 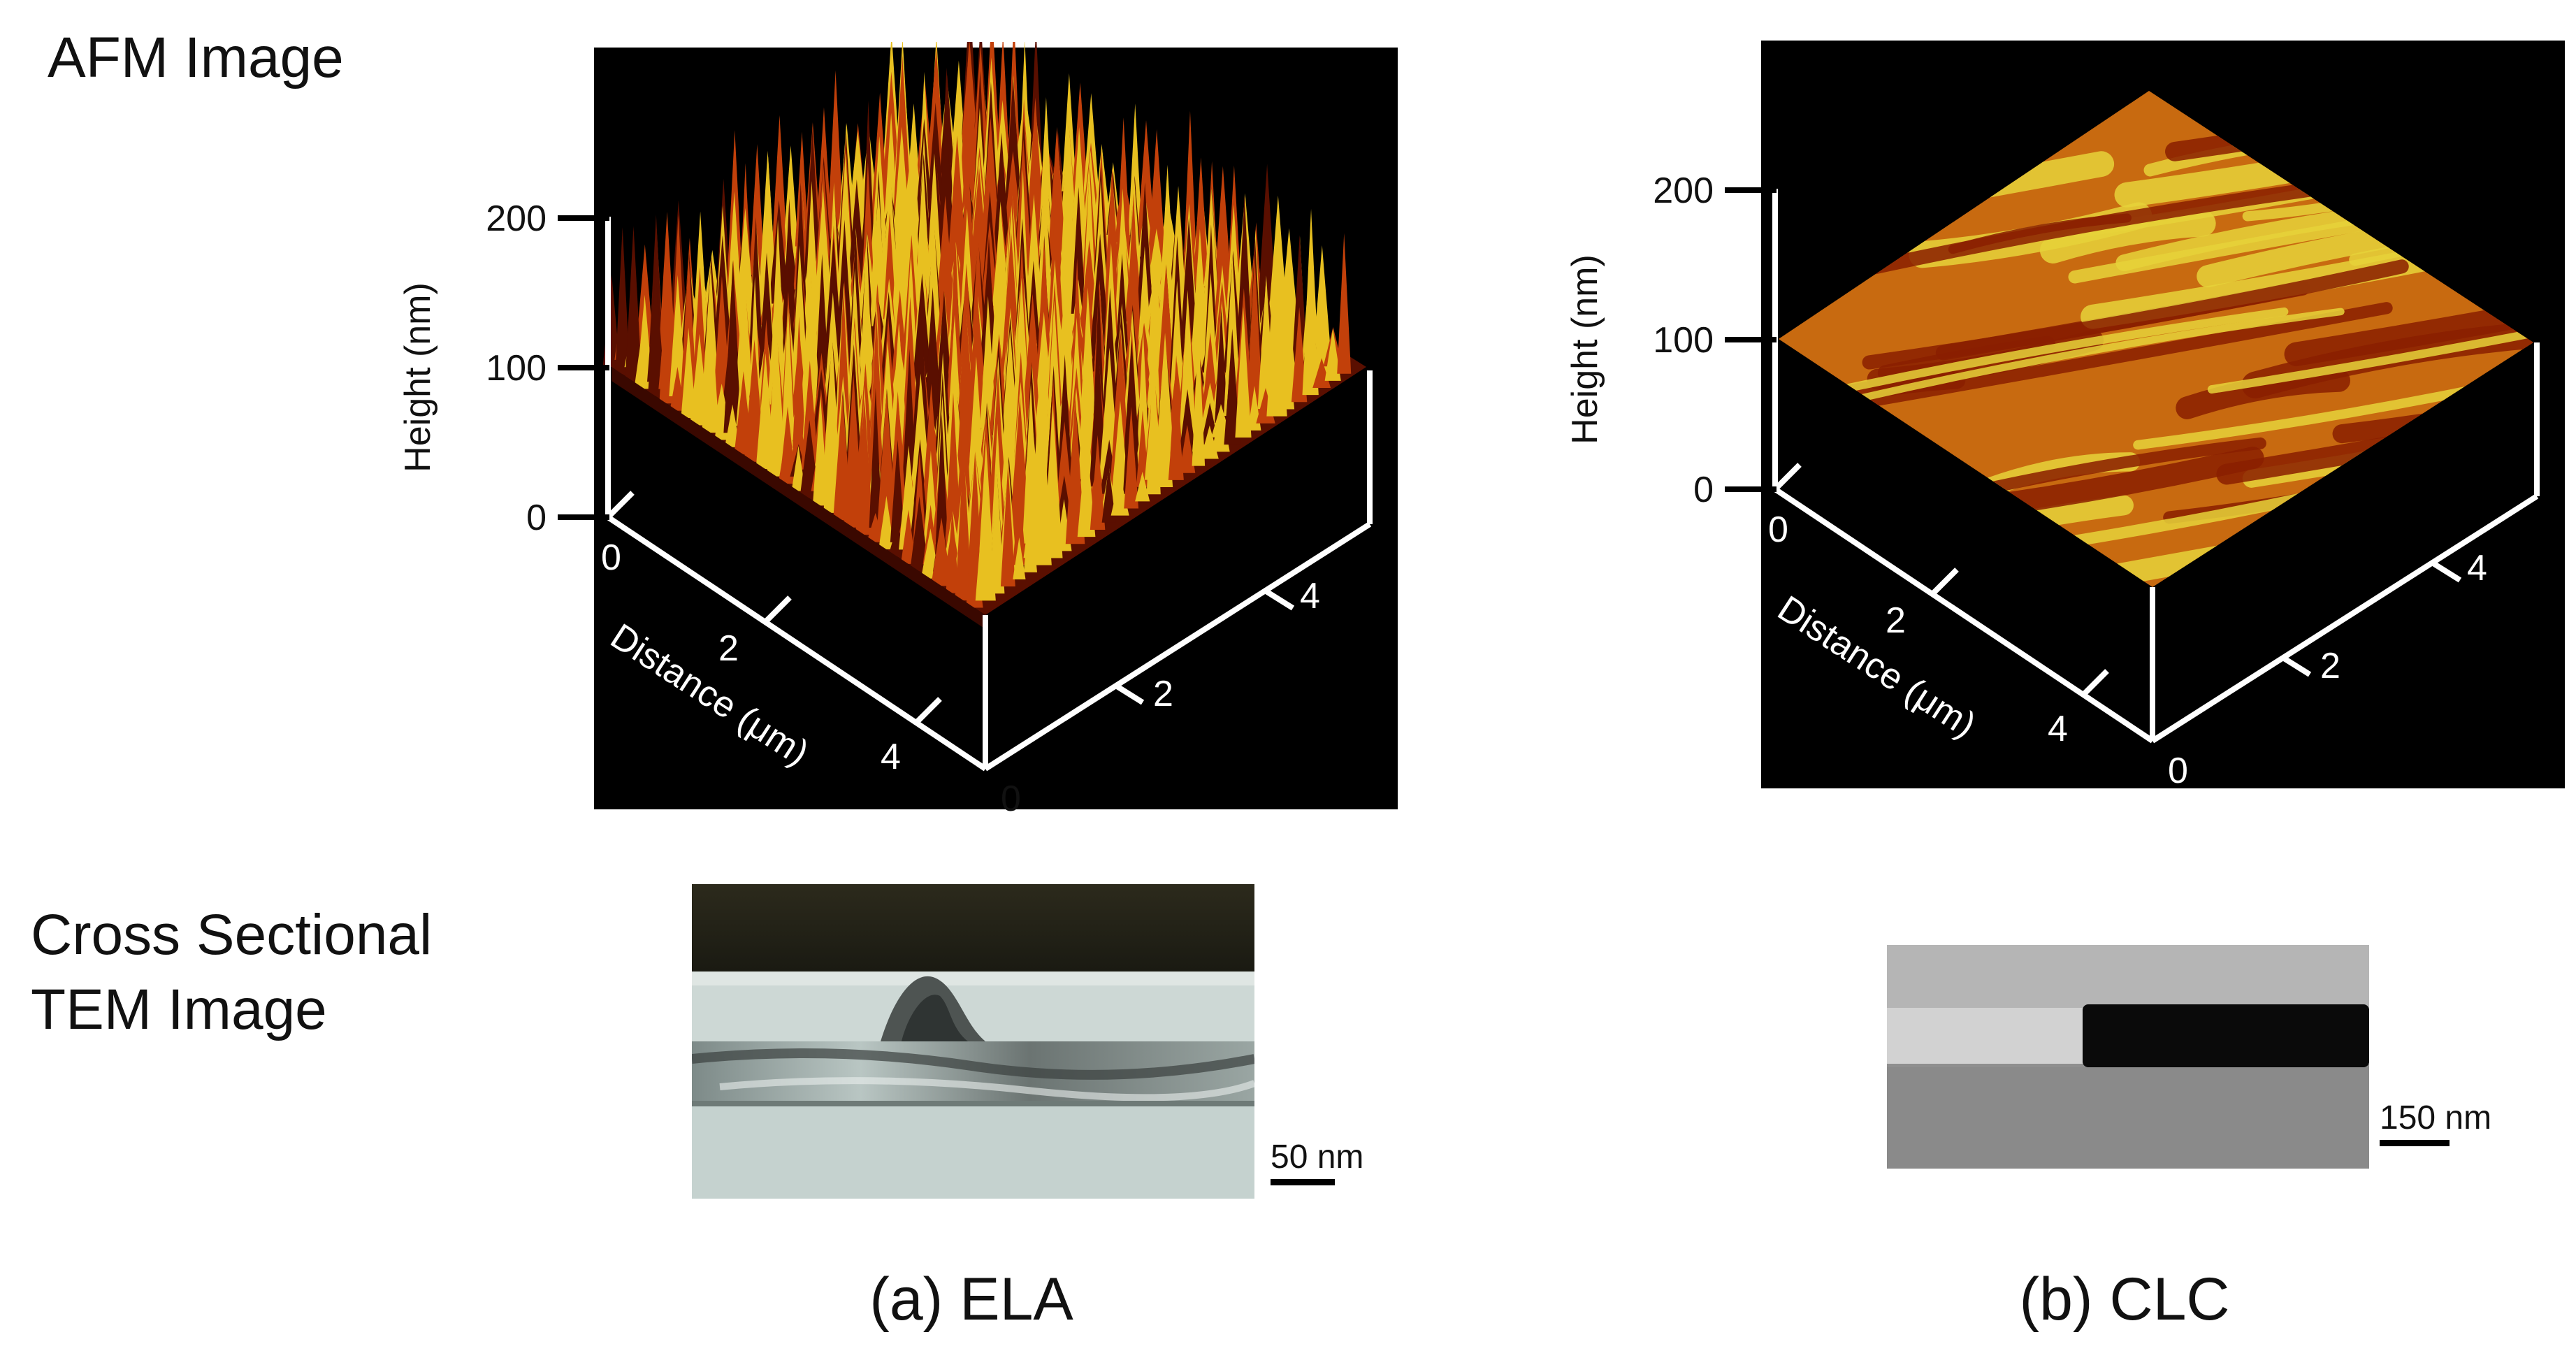 What do you see at coordinates (2436, 1117) in the screenshot?
I see `scalebar-label-clc: 150 nm` at bounding box center [2436, 1117].